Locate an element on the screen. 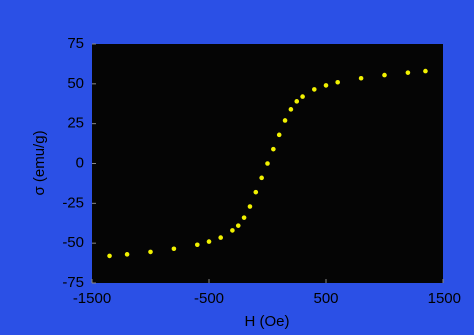 The width and height of the screenshot is (474, 335). x-axis-label: H (Oe) is located at coordinates (267, 321).